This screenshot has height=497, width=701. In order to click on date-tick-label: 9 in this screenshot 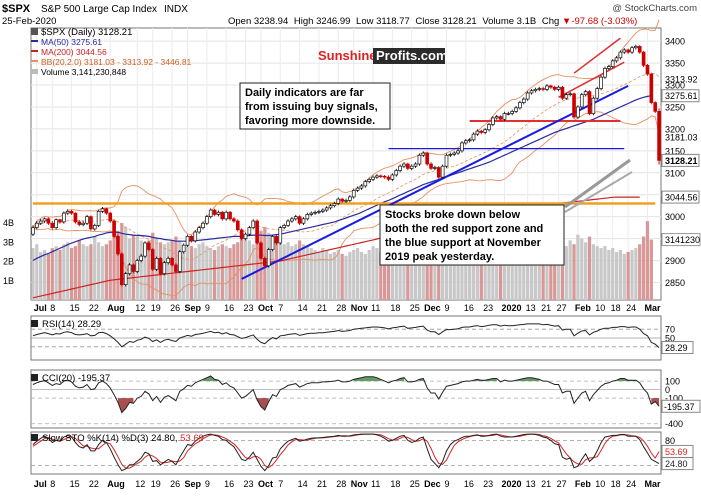, I will do `click(446, 308)`.